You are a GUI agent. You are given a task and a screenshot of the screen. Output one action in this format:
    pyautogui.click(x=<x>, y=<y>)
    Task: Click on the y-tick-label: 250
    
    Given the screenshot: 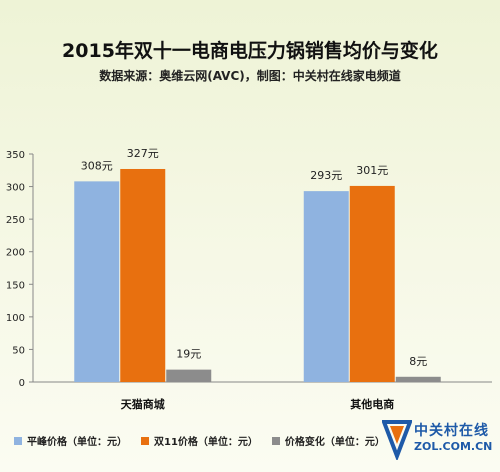 What is the action you would take?
    pyautogui.click(x=15, y=220)
    